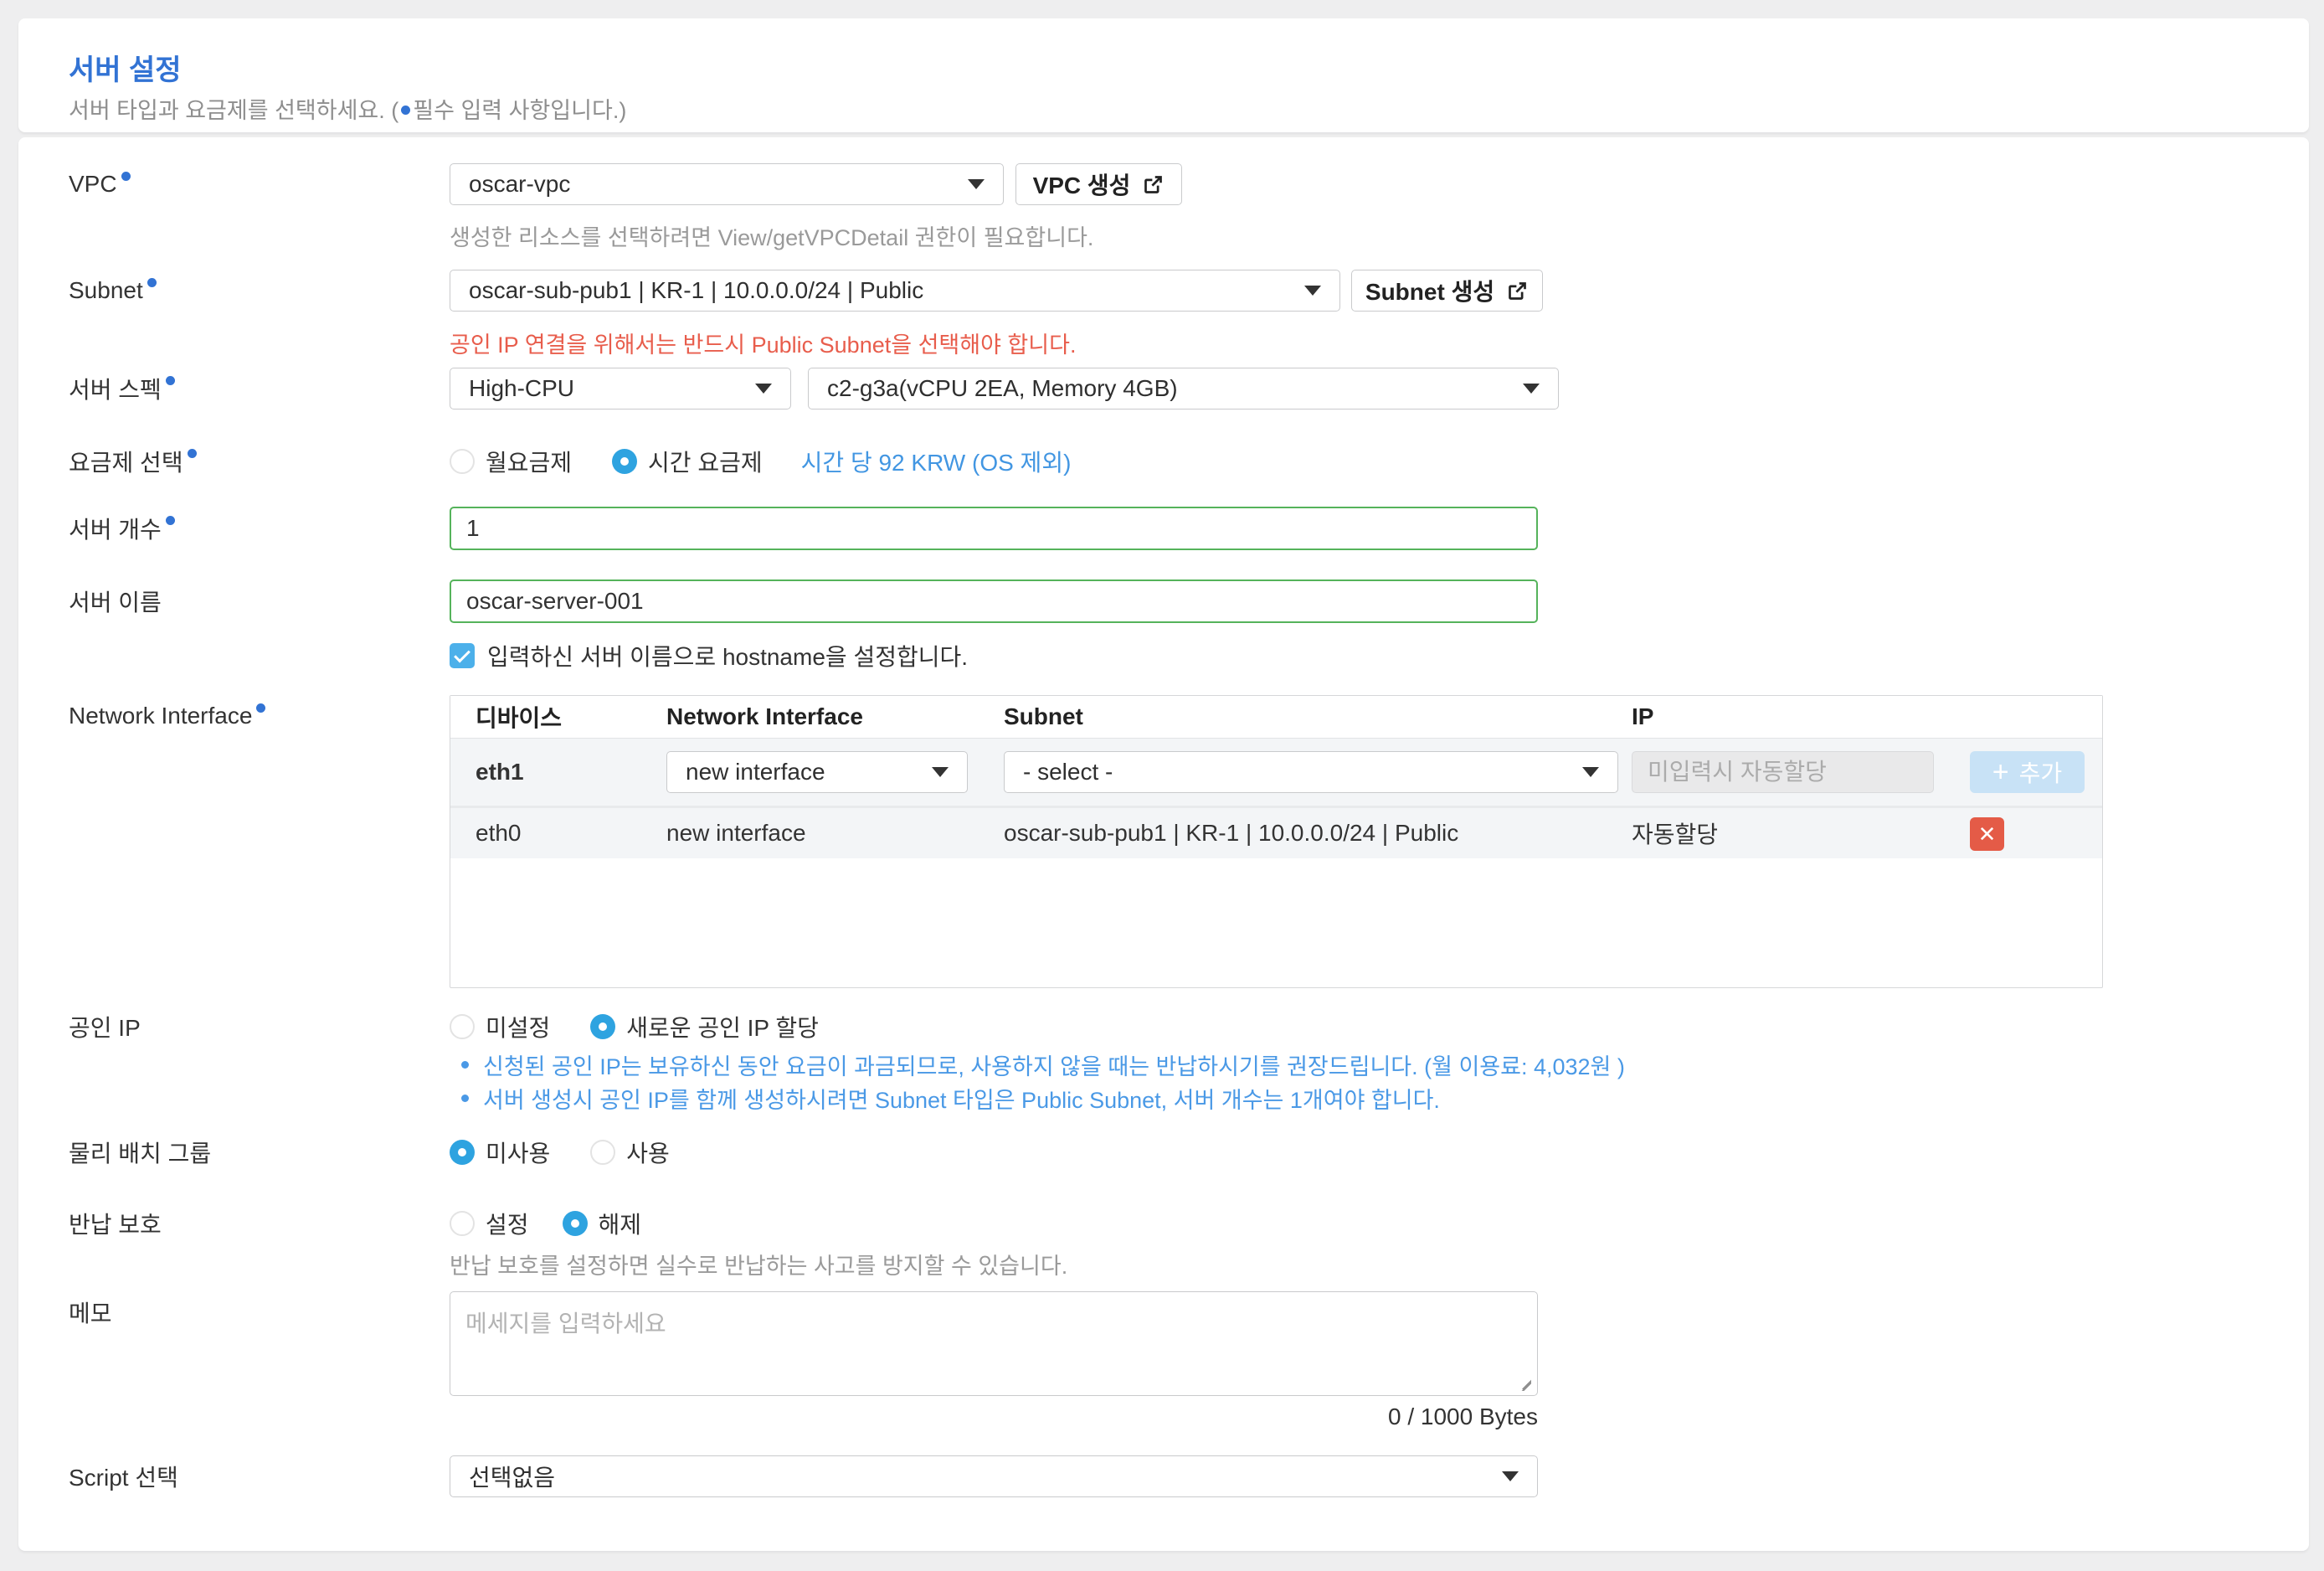  I want to click on protection-label: 반납 보호, so click(116, 1225).